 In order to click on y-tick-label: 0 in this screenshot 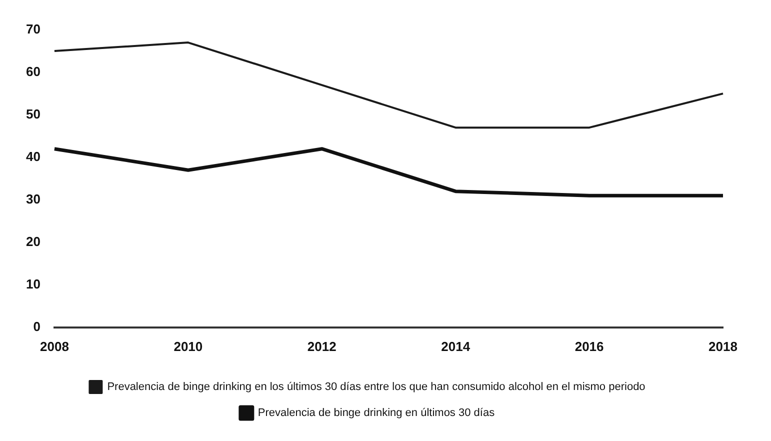, I will do `click(36, 326)`.